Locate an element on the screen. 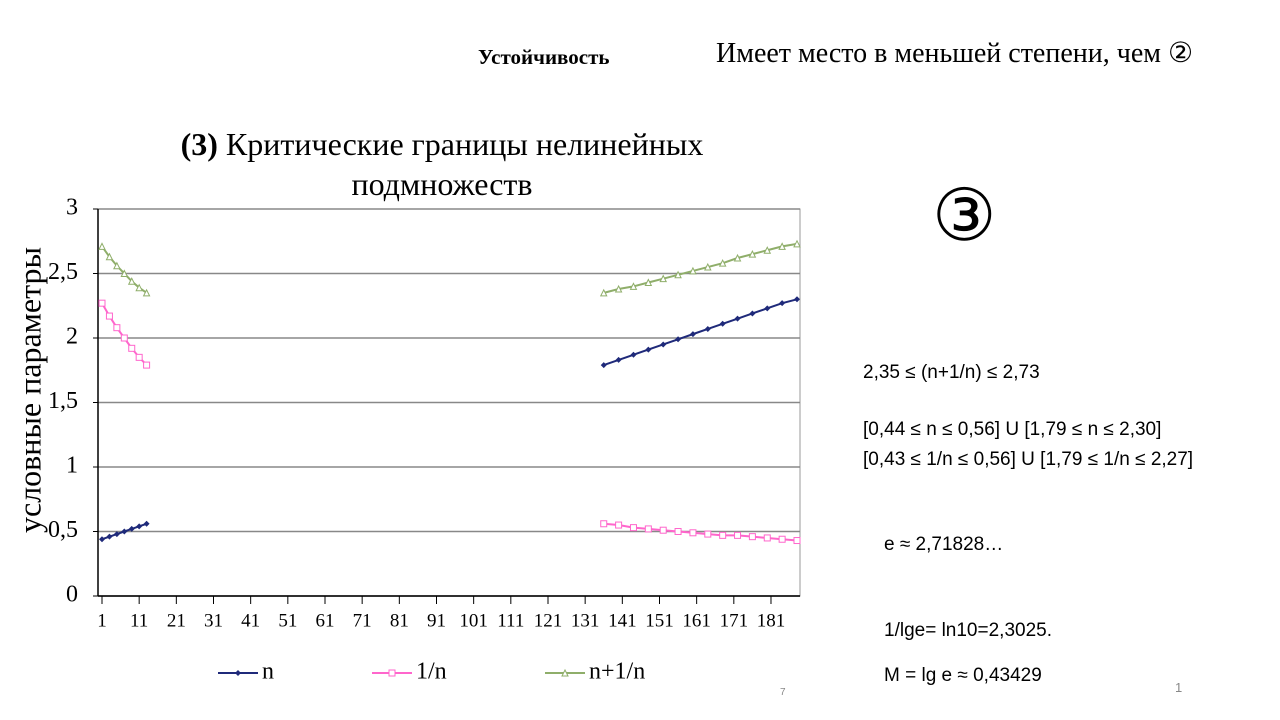 The width and height of the screenshot is (1280, 720). header-label: Устойчивость is located at coordinates (544, 57).